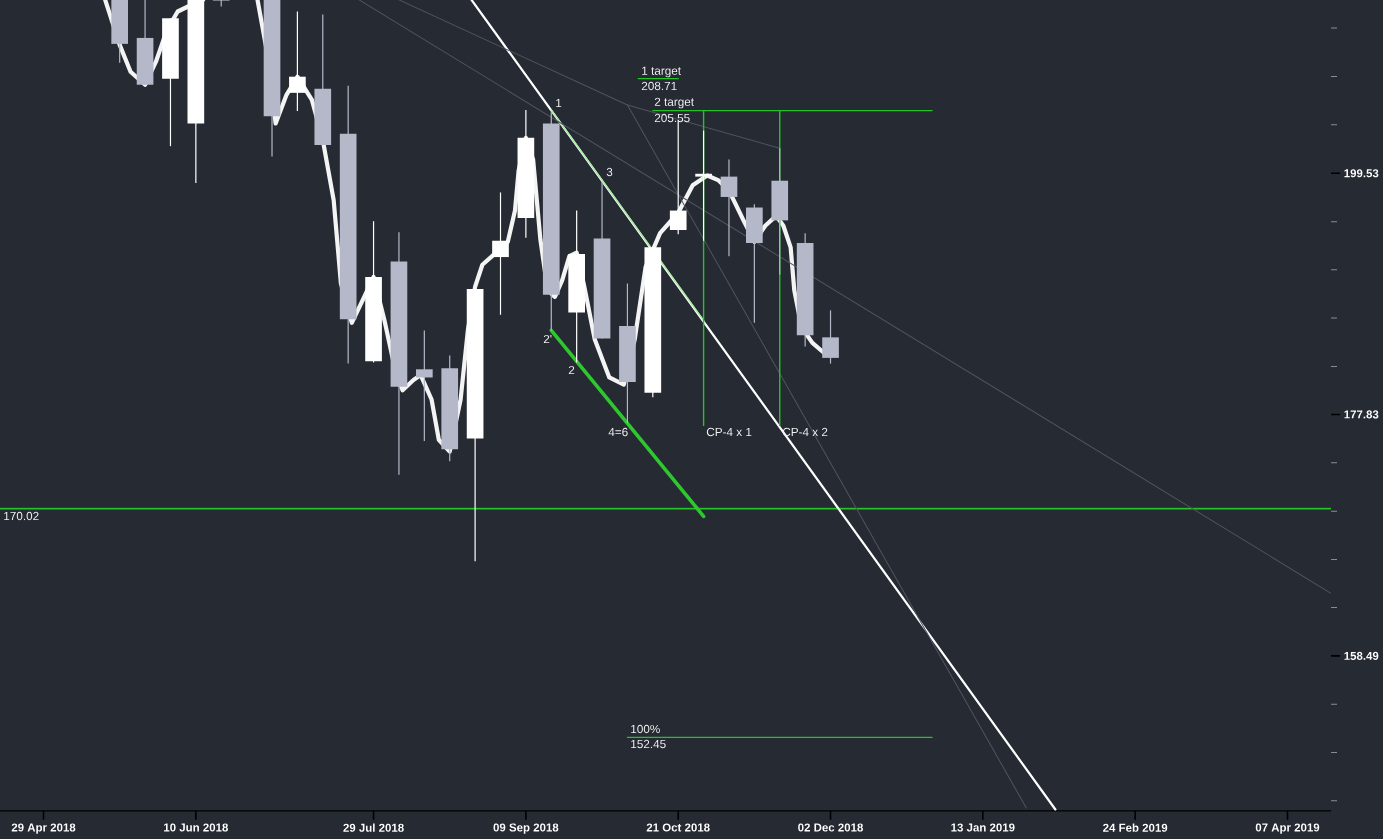  Describe the element at coordinates (729, 432) in the screenshot. I see `annotation: CP-4 x 1` at that location.